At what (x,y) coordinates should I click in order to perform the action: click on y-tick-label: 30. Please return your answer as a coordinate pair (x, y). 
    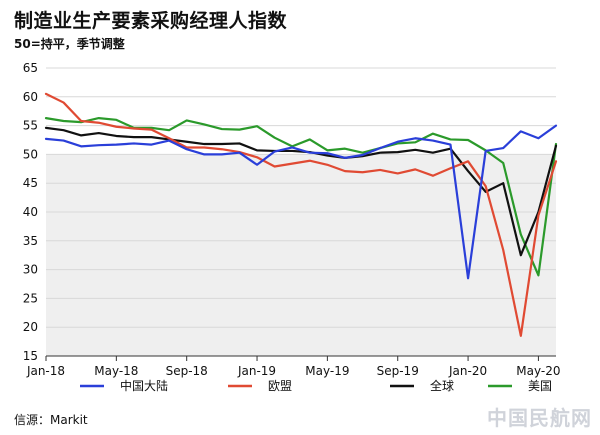
    Looking at the image, I should click on (30, 270).